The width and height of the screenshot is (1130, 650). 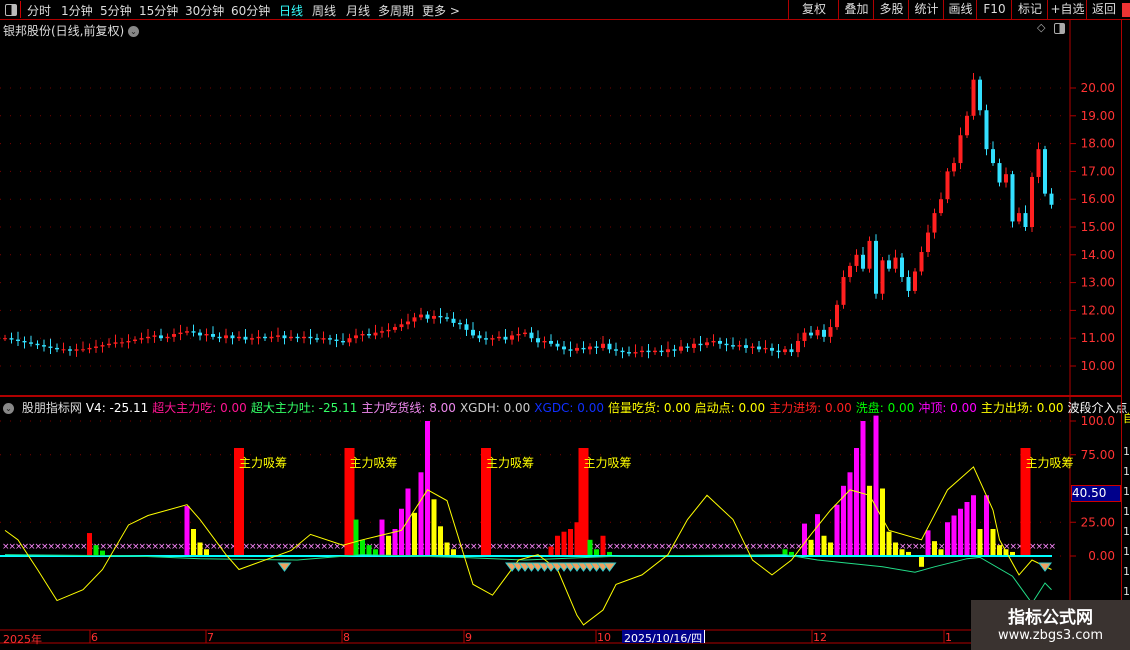 I want to click on toolbar-button-3: 统计, so click(x=926, y=9).